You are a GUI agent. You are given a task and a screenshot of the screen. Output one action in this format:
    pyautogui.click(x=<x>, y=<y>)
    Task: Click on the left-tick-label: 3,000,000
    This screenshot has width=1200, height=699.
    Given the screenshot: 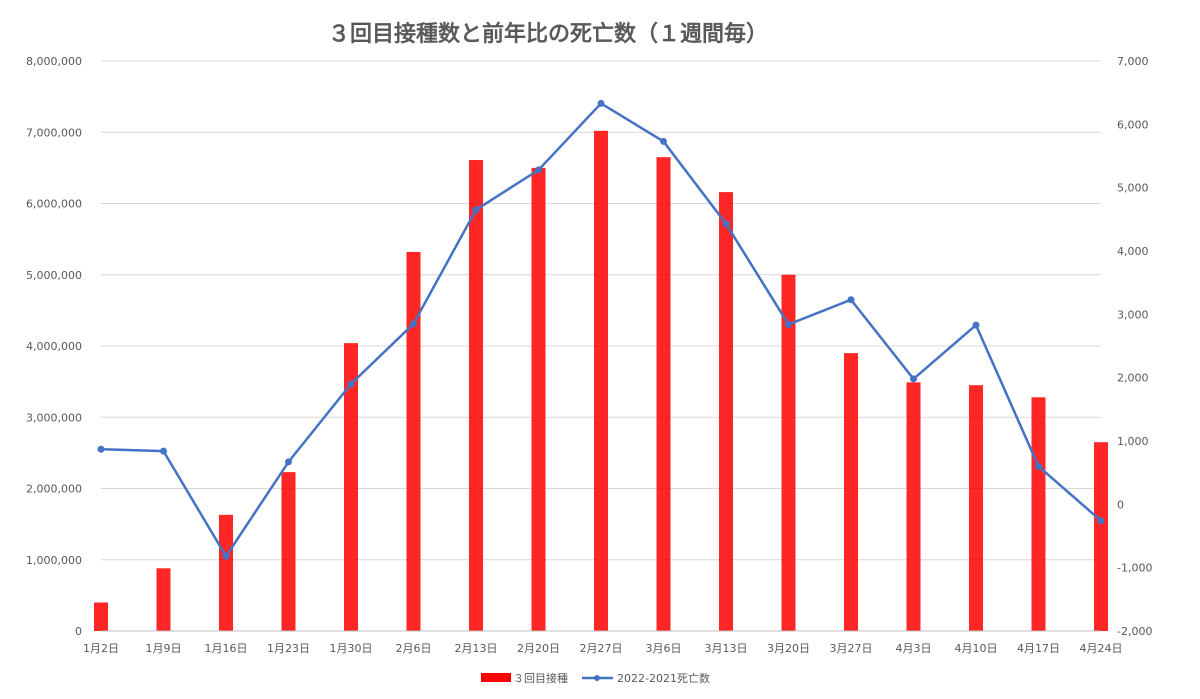 What is the action you would take?
    pyautogui.click(x=54, y=417)
    